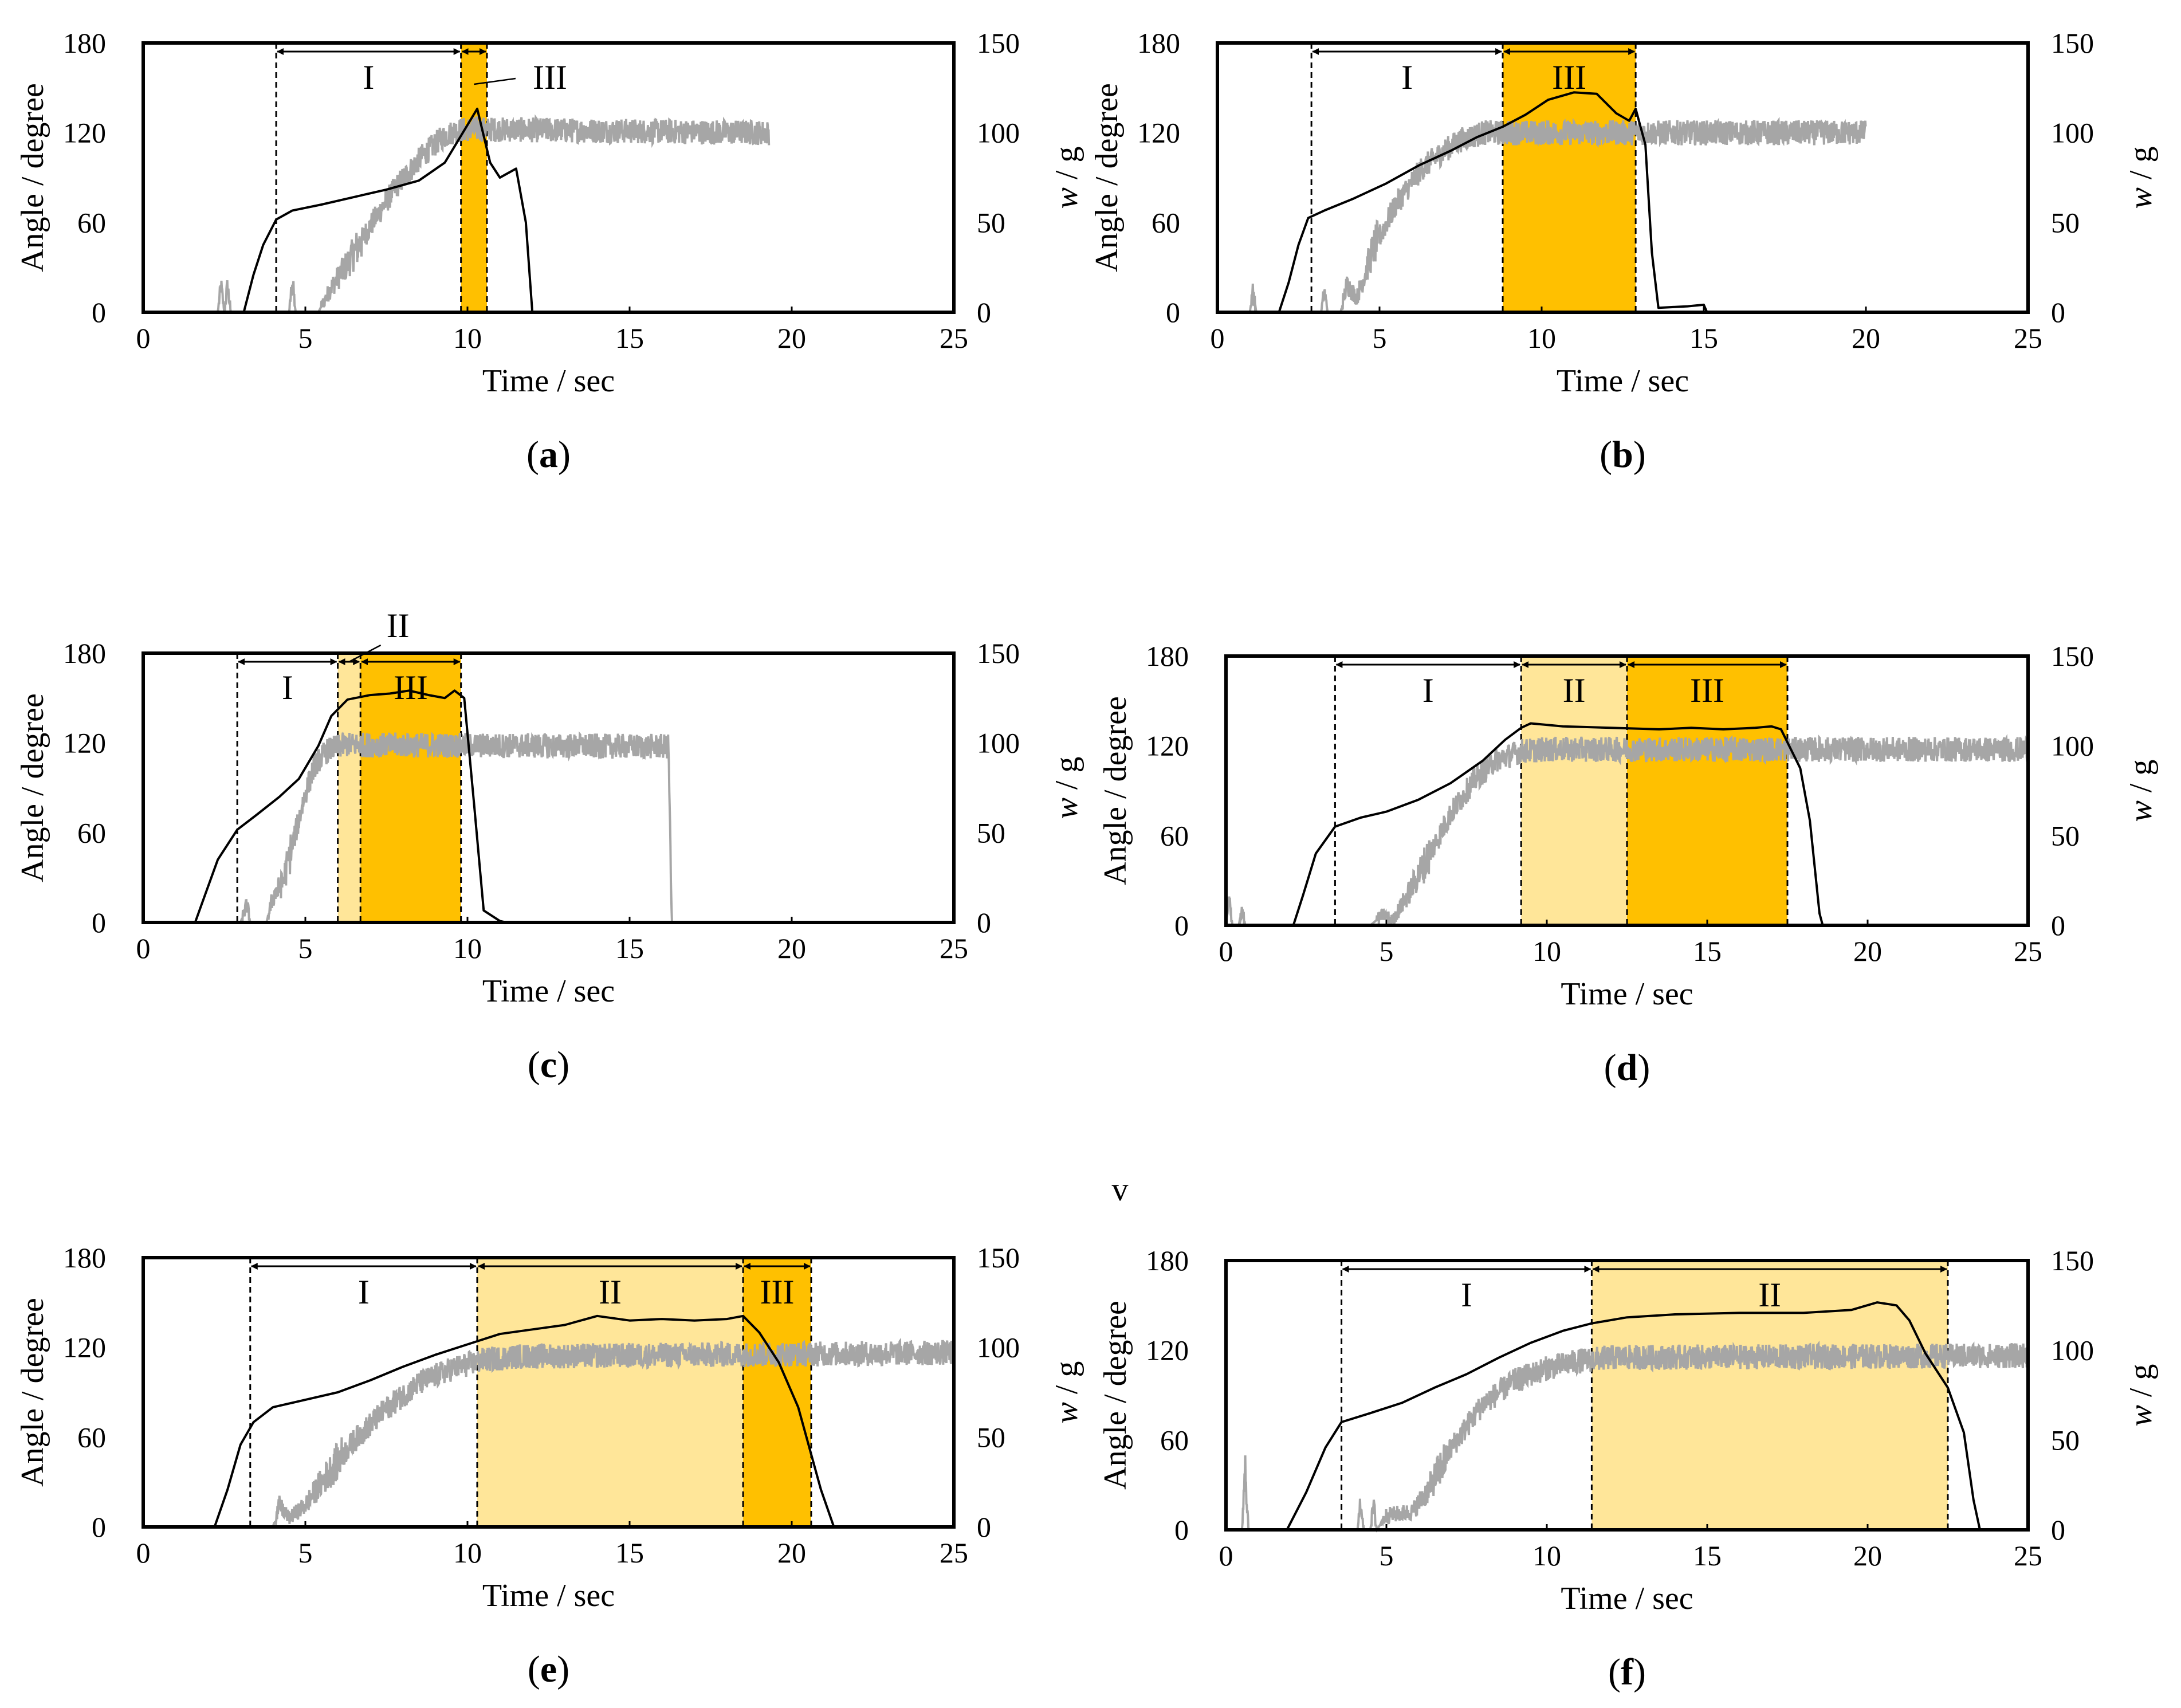 The image size is (2181, 1708). What do you see at coordinates (1627, 1672) in the screenshot?
I see `panel-label: (f)` at bounding box center [1627, 1672].